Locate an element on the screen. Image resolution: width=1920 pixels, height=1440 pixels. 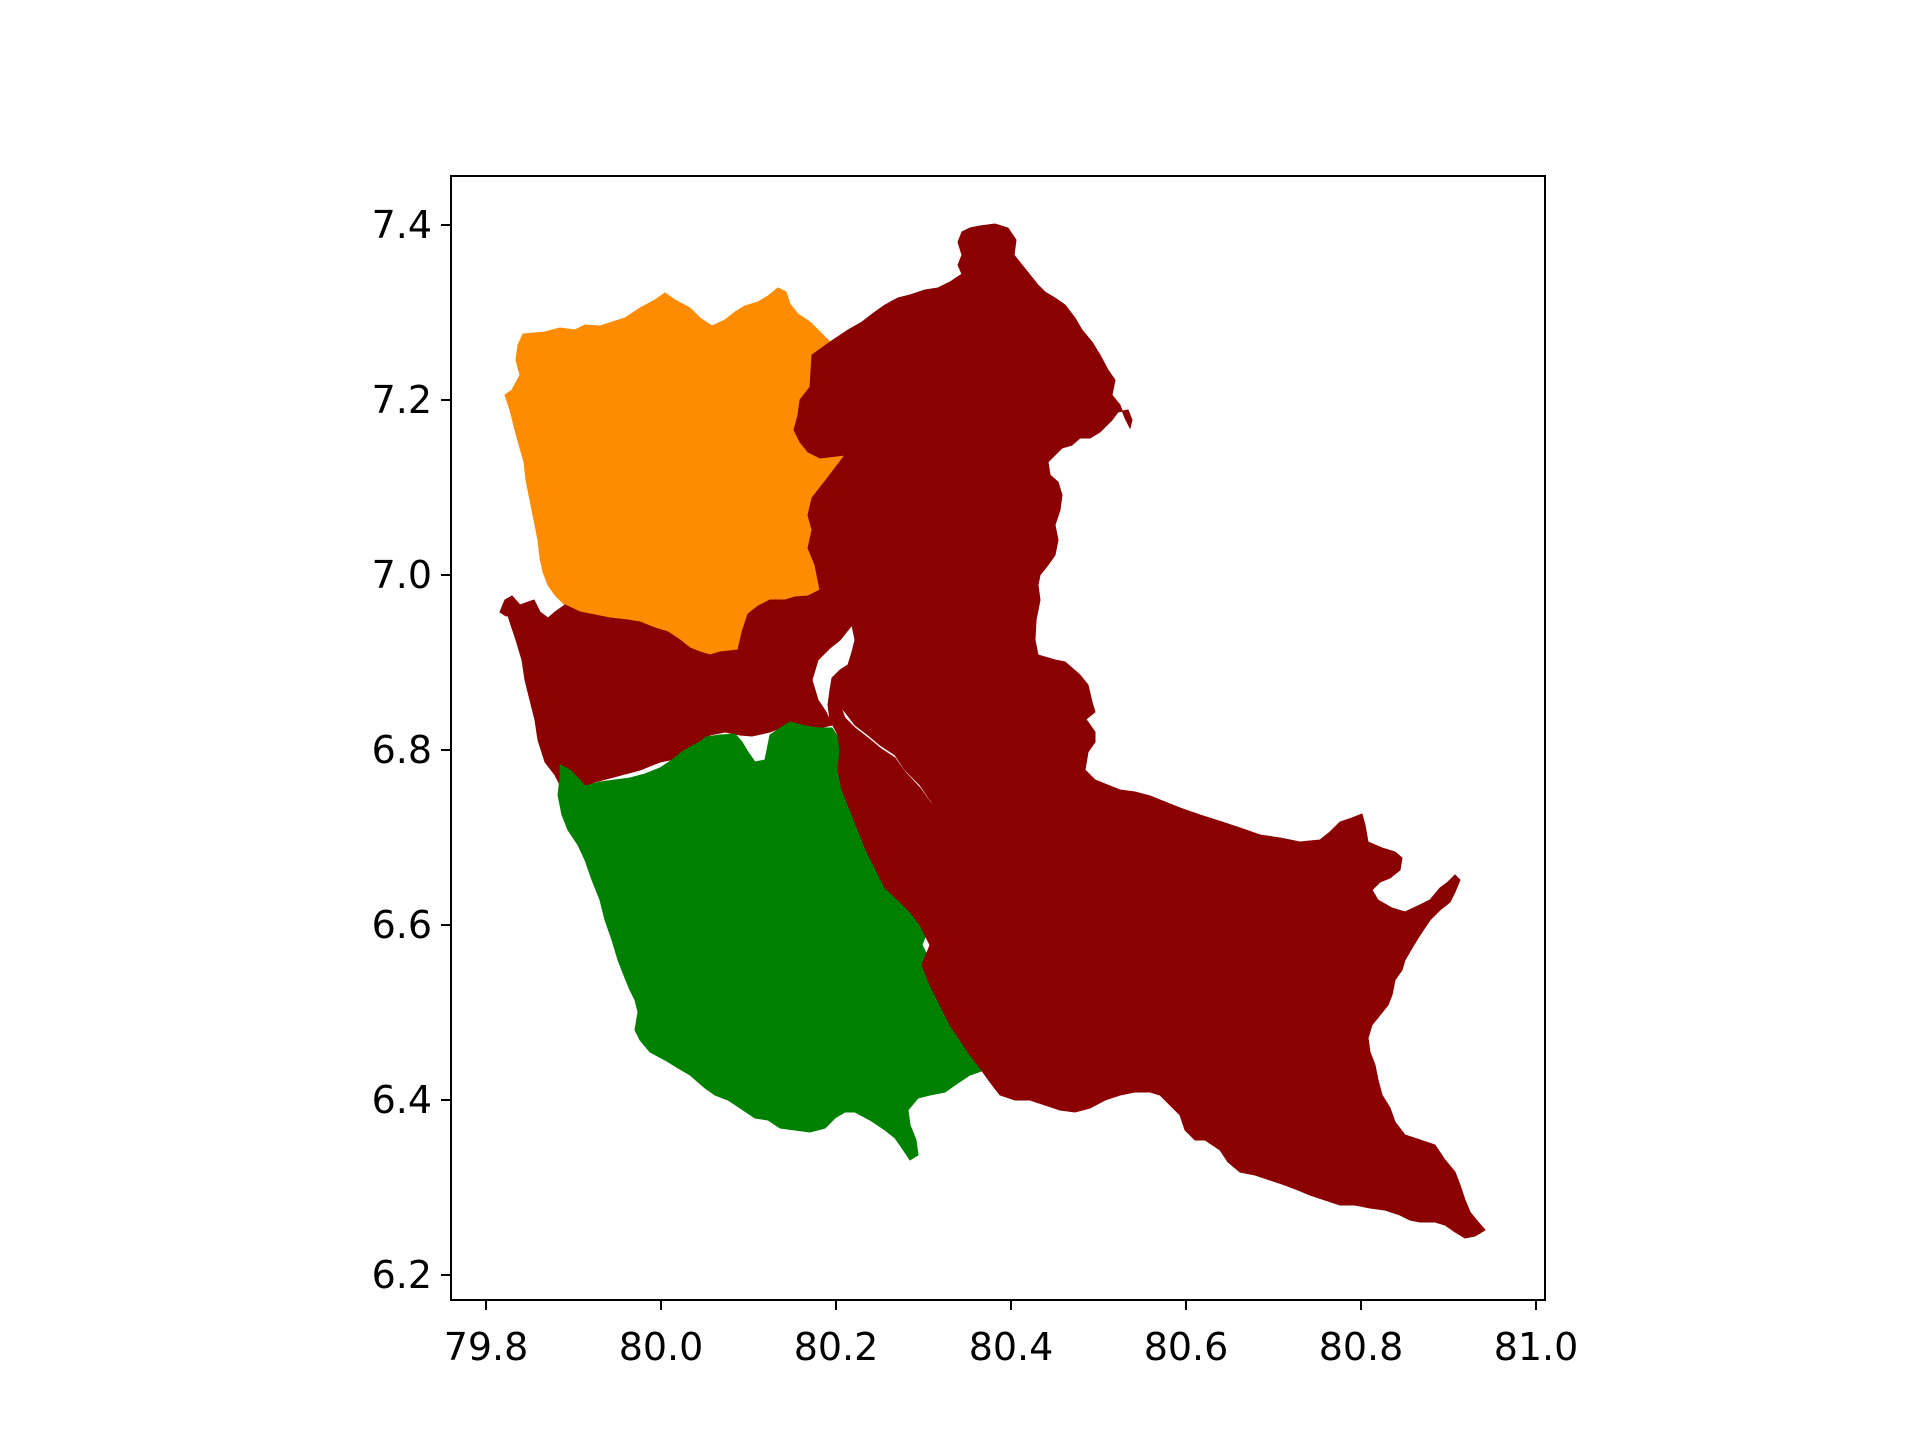
y-tick-label: 7.4 is located at coordinates (402, 225).